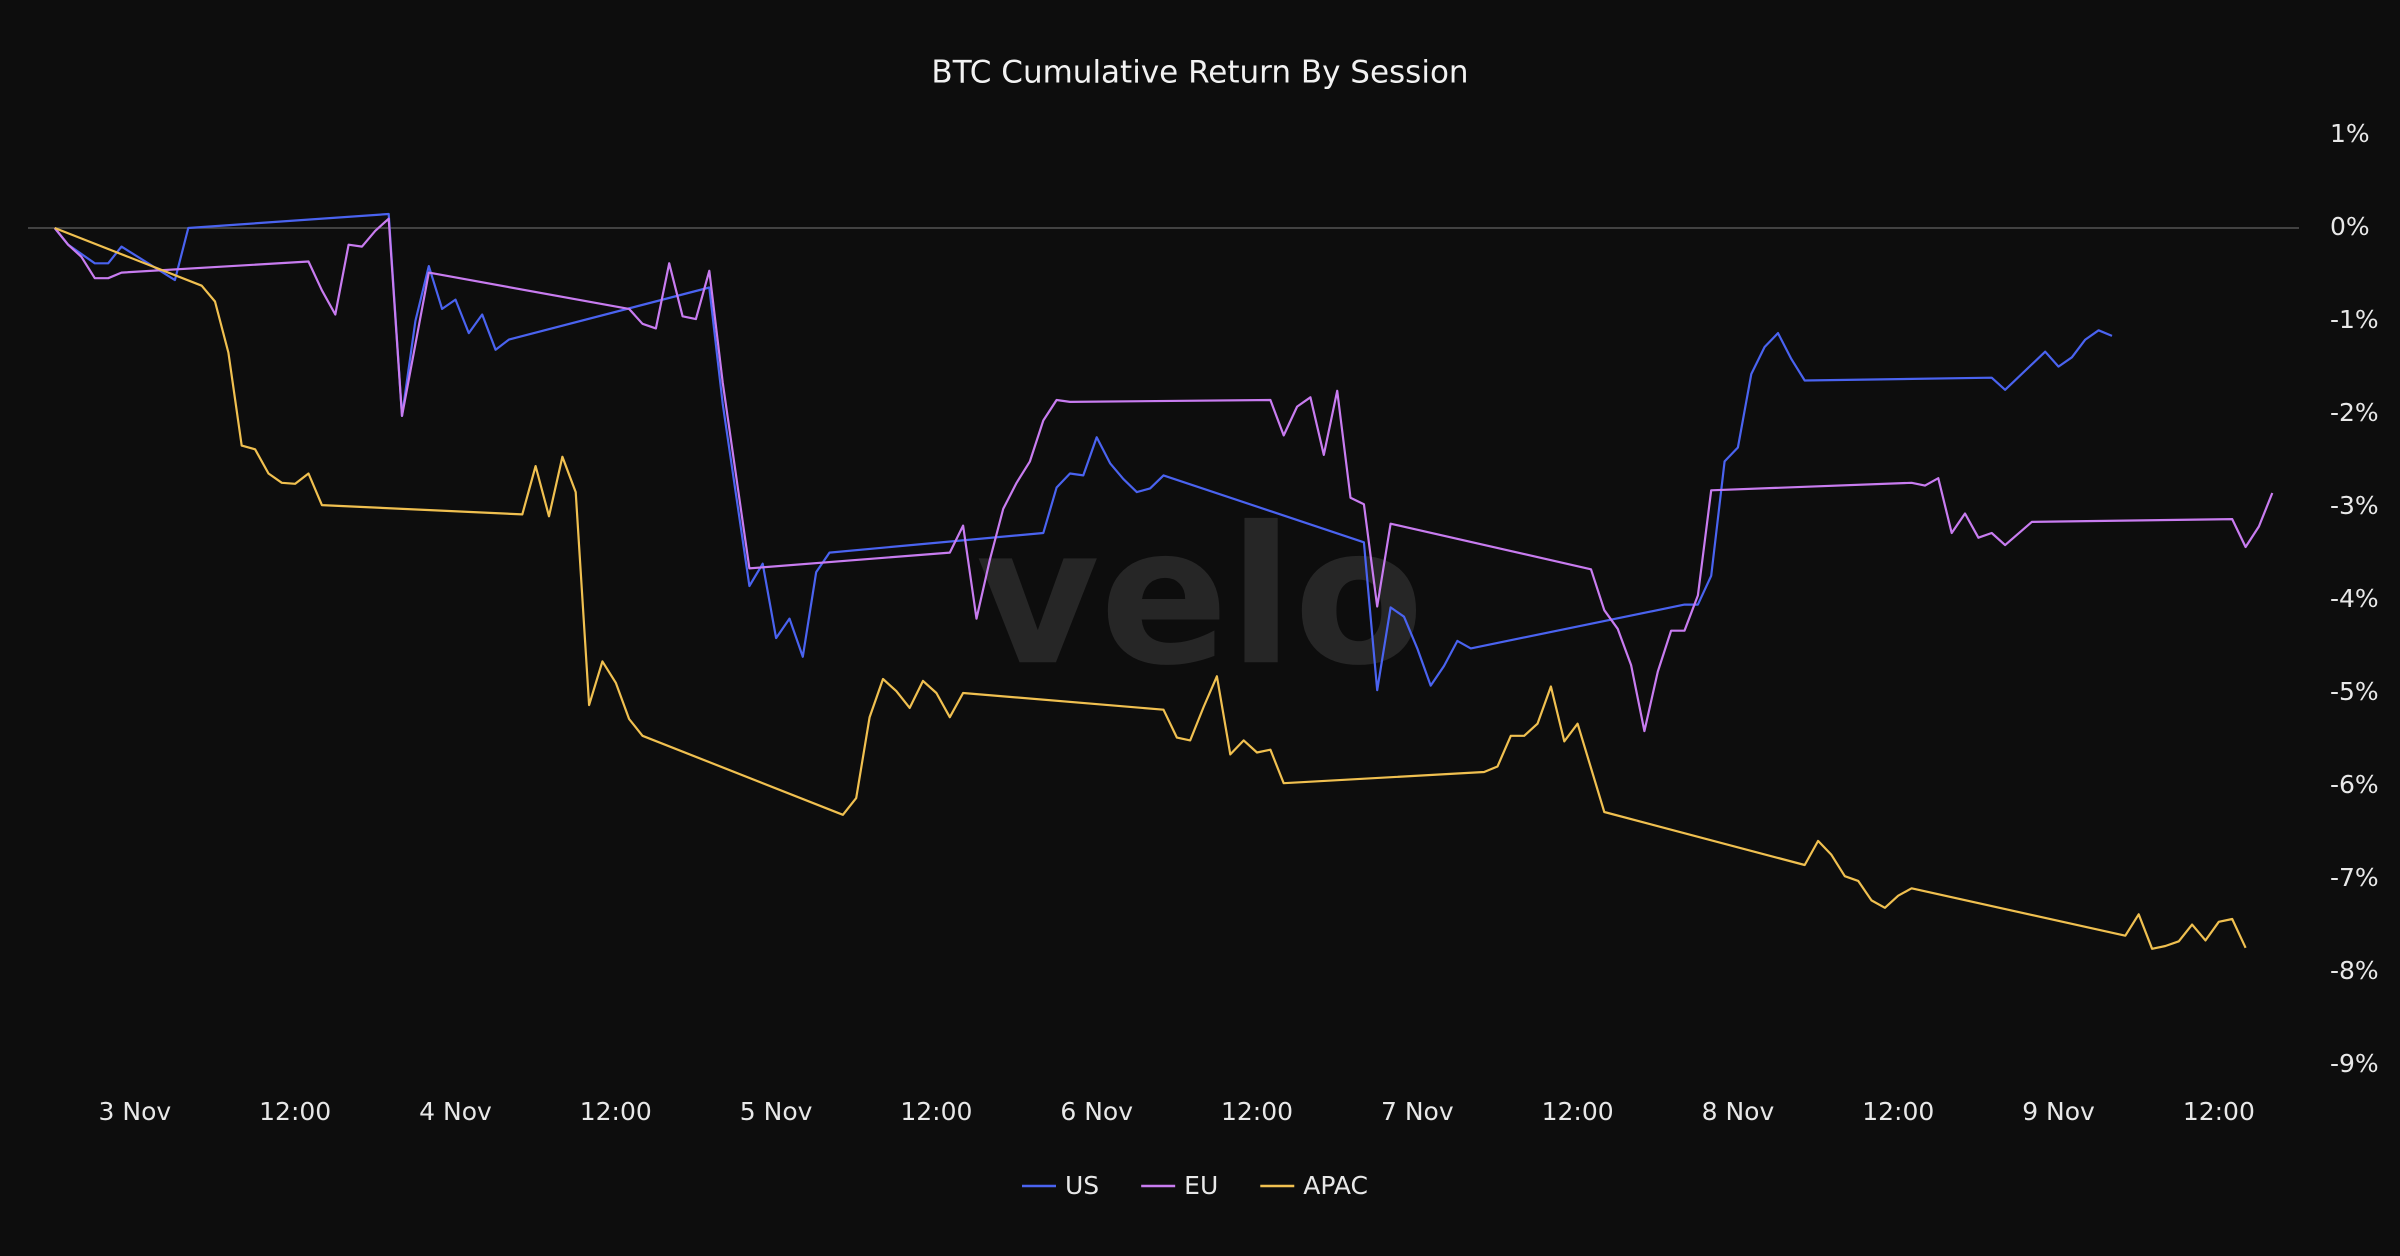 The image size is (2400, 1256). I want to click on y-tick-label: -7%, so click(2354, 877).